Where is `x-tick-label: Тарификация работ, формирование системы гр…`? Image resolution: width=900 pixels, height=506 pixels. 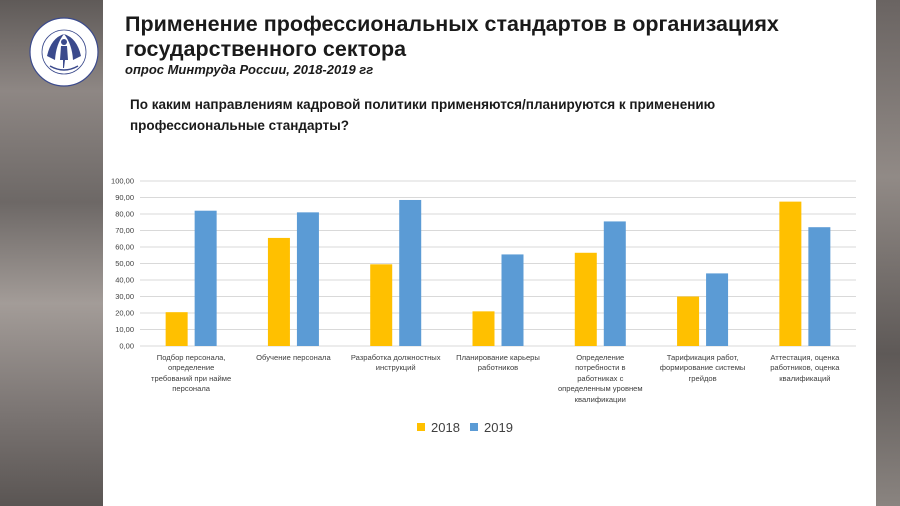 x-tick-label: Тарификация работ, формирование системы гр… is located at coordinates (703, 368).